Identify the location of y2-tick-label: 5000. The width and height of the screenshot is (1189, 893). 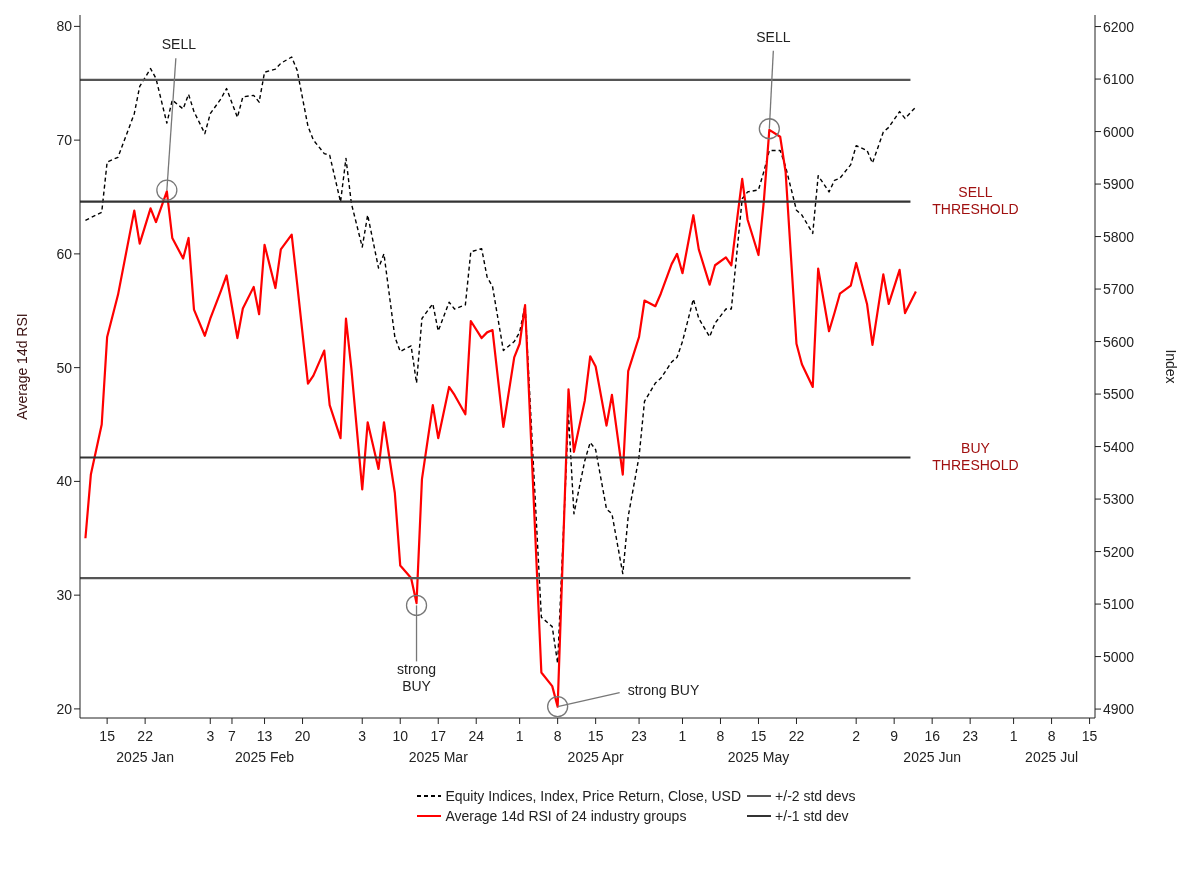
(1119, 656).